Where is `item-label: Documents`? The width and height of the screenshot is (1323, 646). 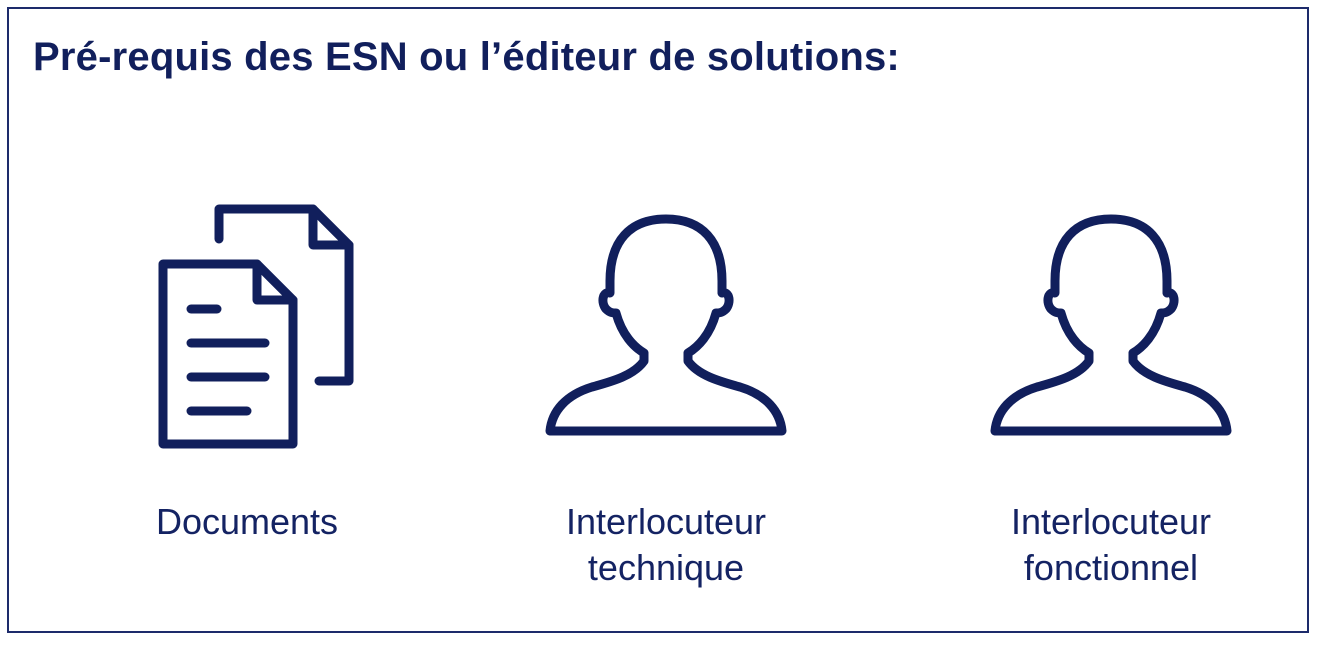
item-label: Documents is located at coordinates (247, 522).